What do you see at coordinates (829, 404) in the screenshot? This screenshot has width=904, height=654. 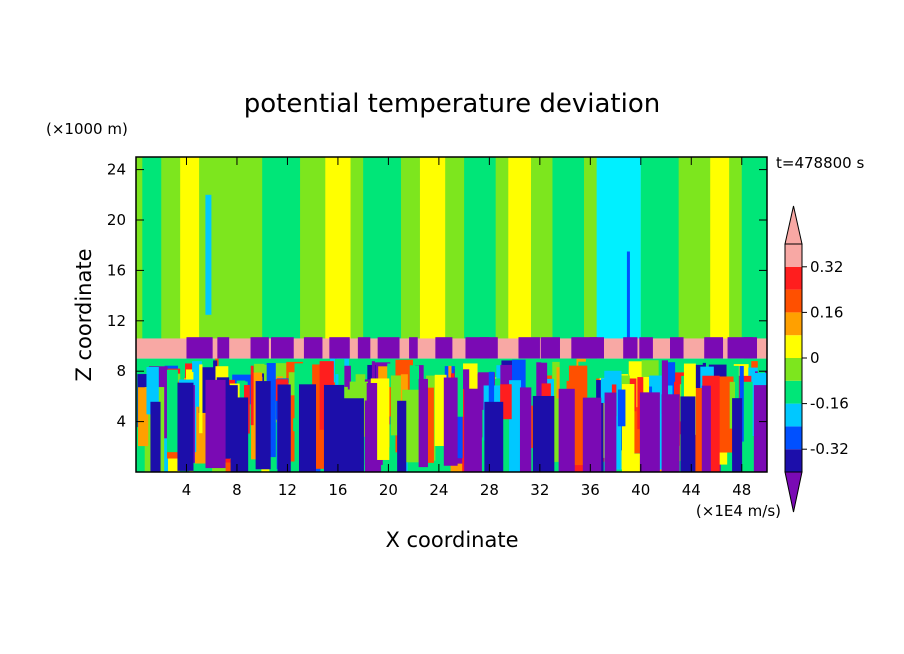 I see `colorbar-label: -0.16` at bounding box center [829, 404].